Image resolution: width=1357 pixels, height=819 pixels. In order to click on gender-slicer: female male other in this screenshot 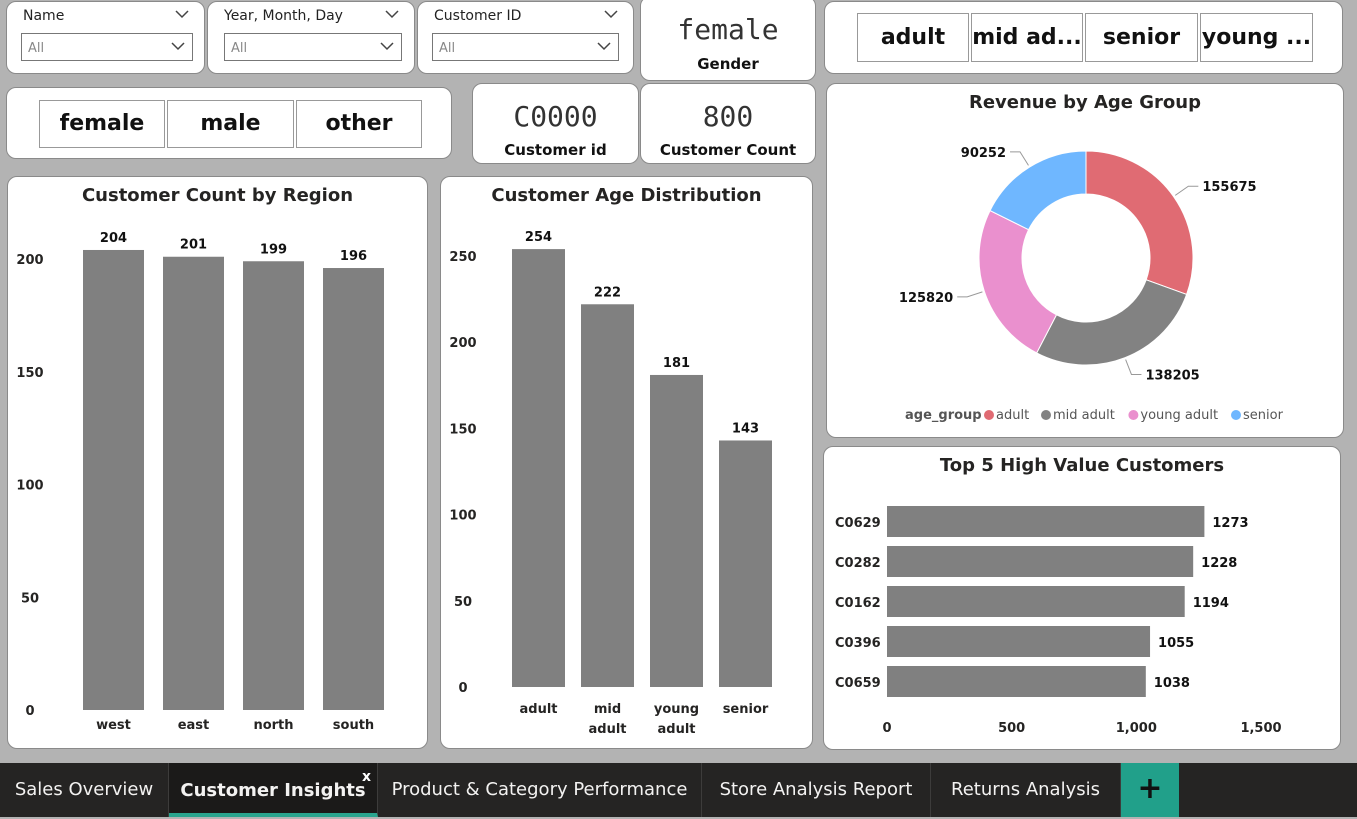, I will do `click(229, 123)`.